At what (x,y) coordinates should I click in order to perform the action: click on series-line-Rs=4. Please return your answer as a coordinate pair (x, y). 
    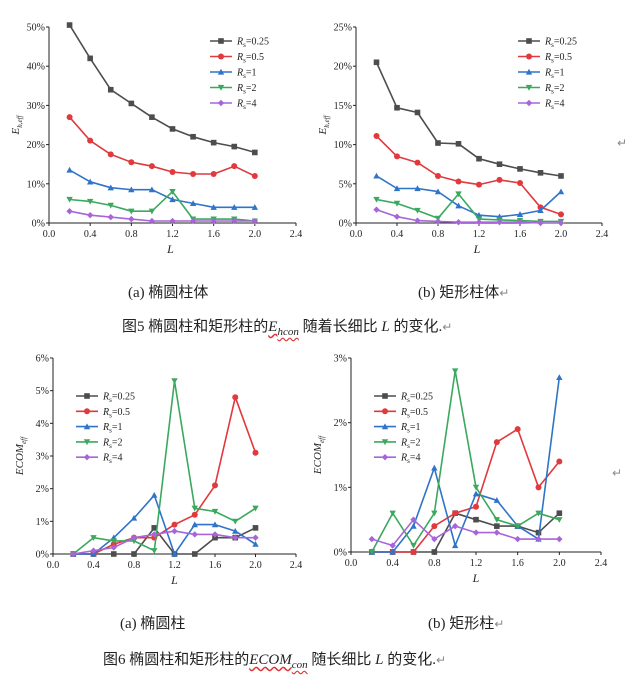
    Looking at the image, I should click on (468, 216).